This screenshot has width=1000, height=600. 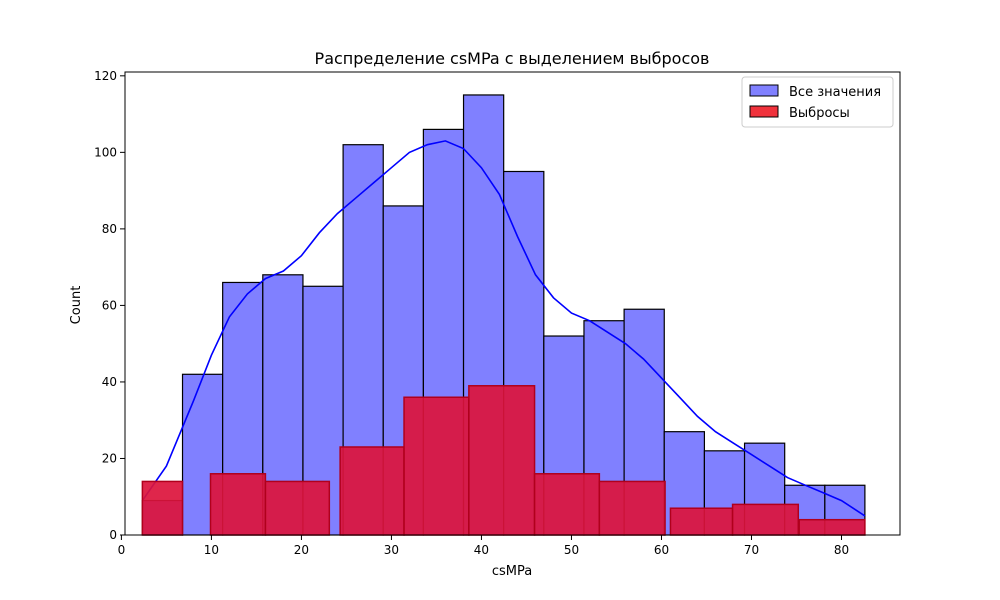 I want to click on legend-frame, so click(x=817, y=102).